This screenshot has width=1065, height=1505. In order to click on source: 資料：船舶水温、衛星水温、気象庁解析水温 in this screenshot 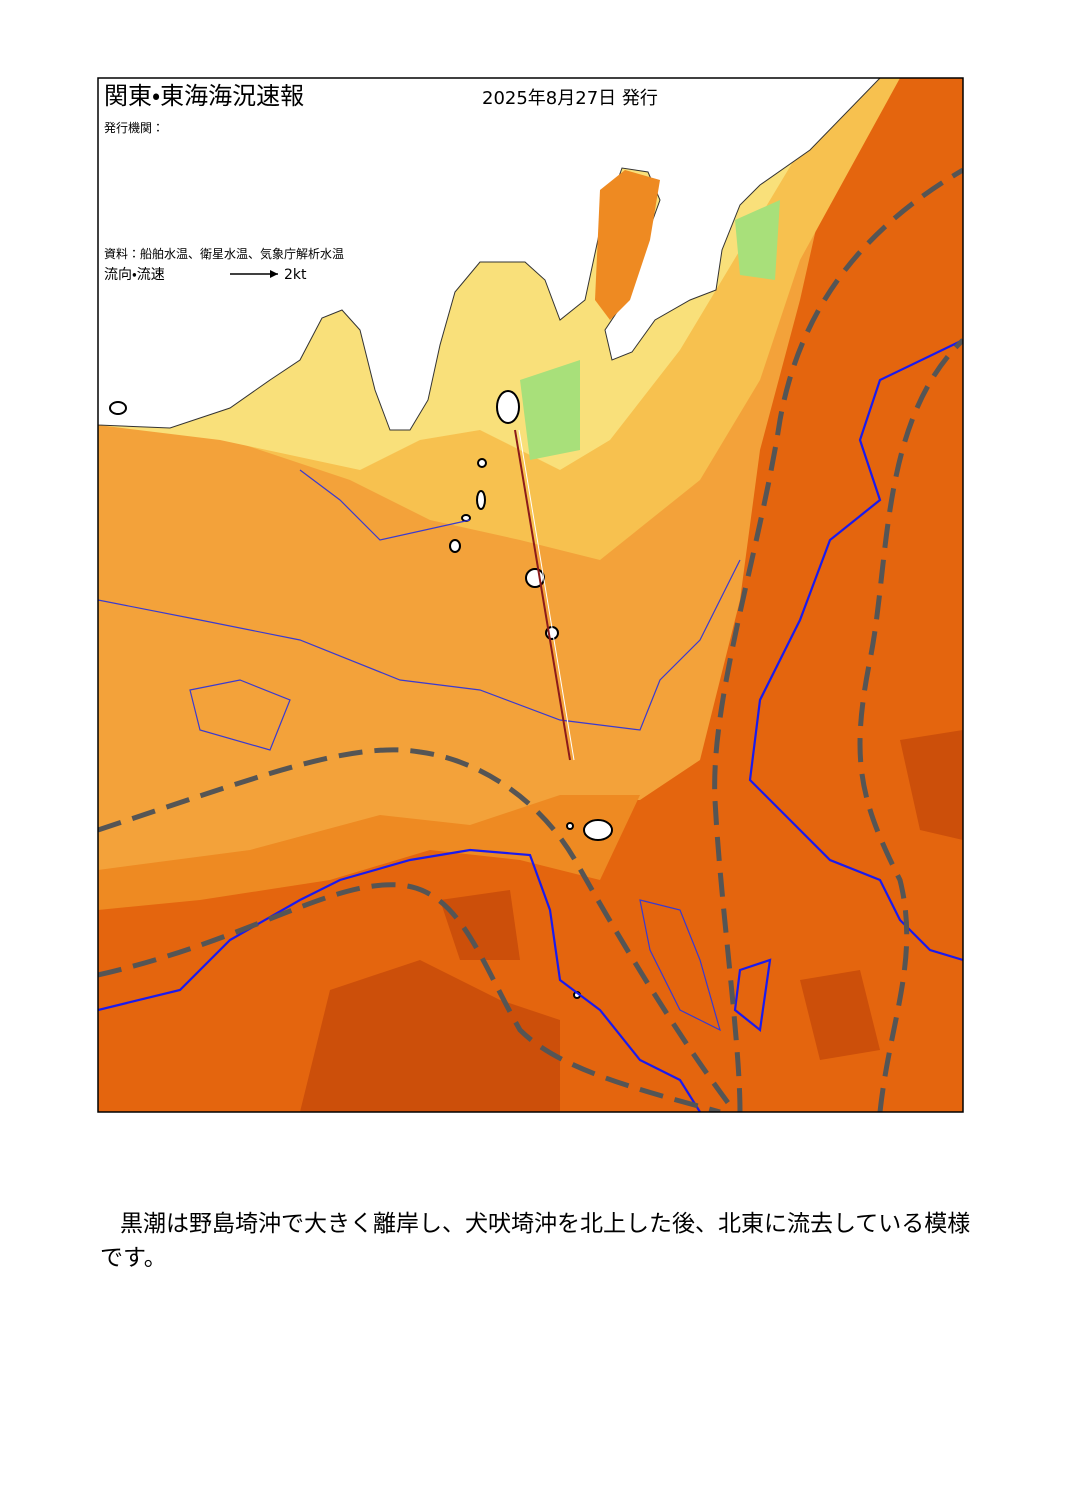, I will do `click(224, 253)`.